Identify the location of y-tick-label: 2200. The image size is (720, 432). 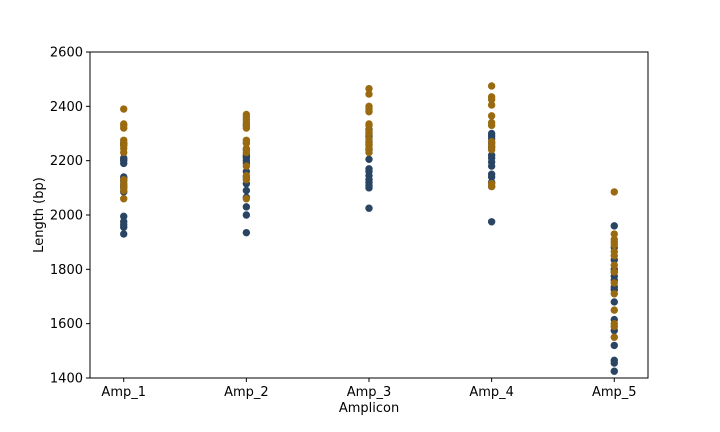
(66, 161).